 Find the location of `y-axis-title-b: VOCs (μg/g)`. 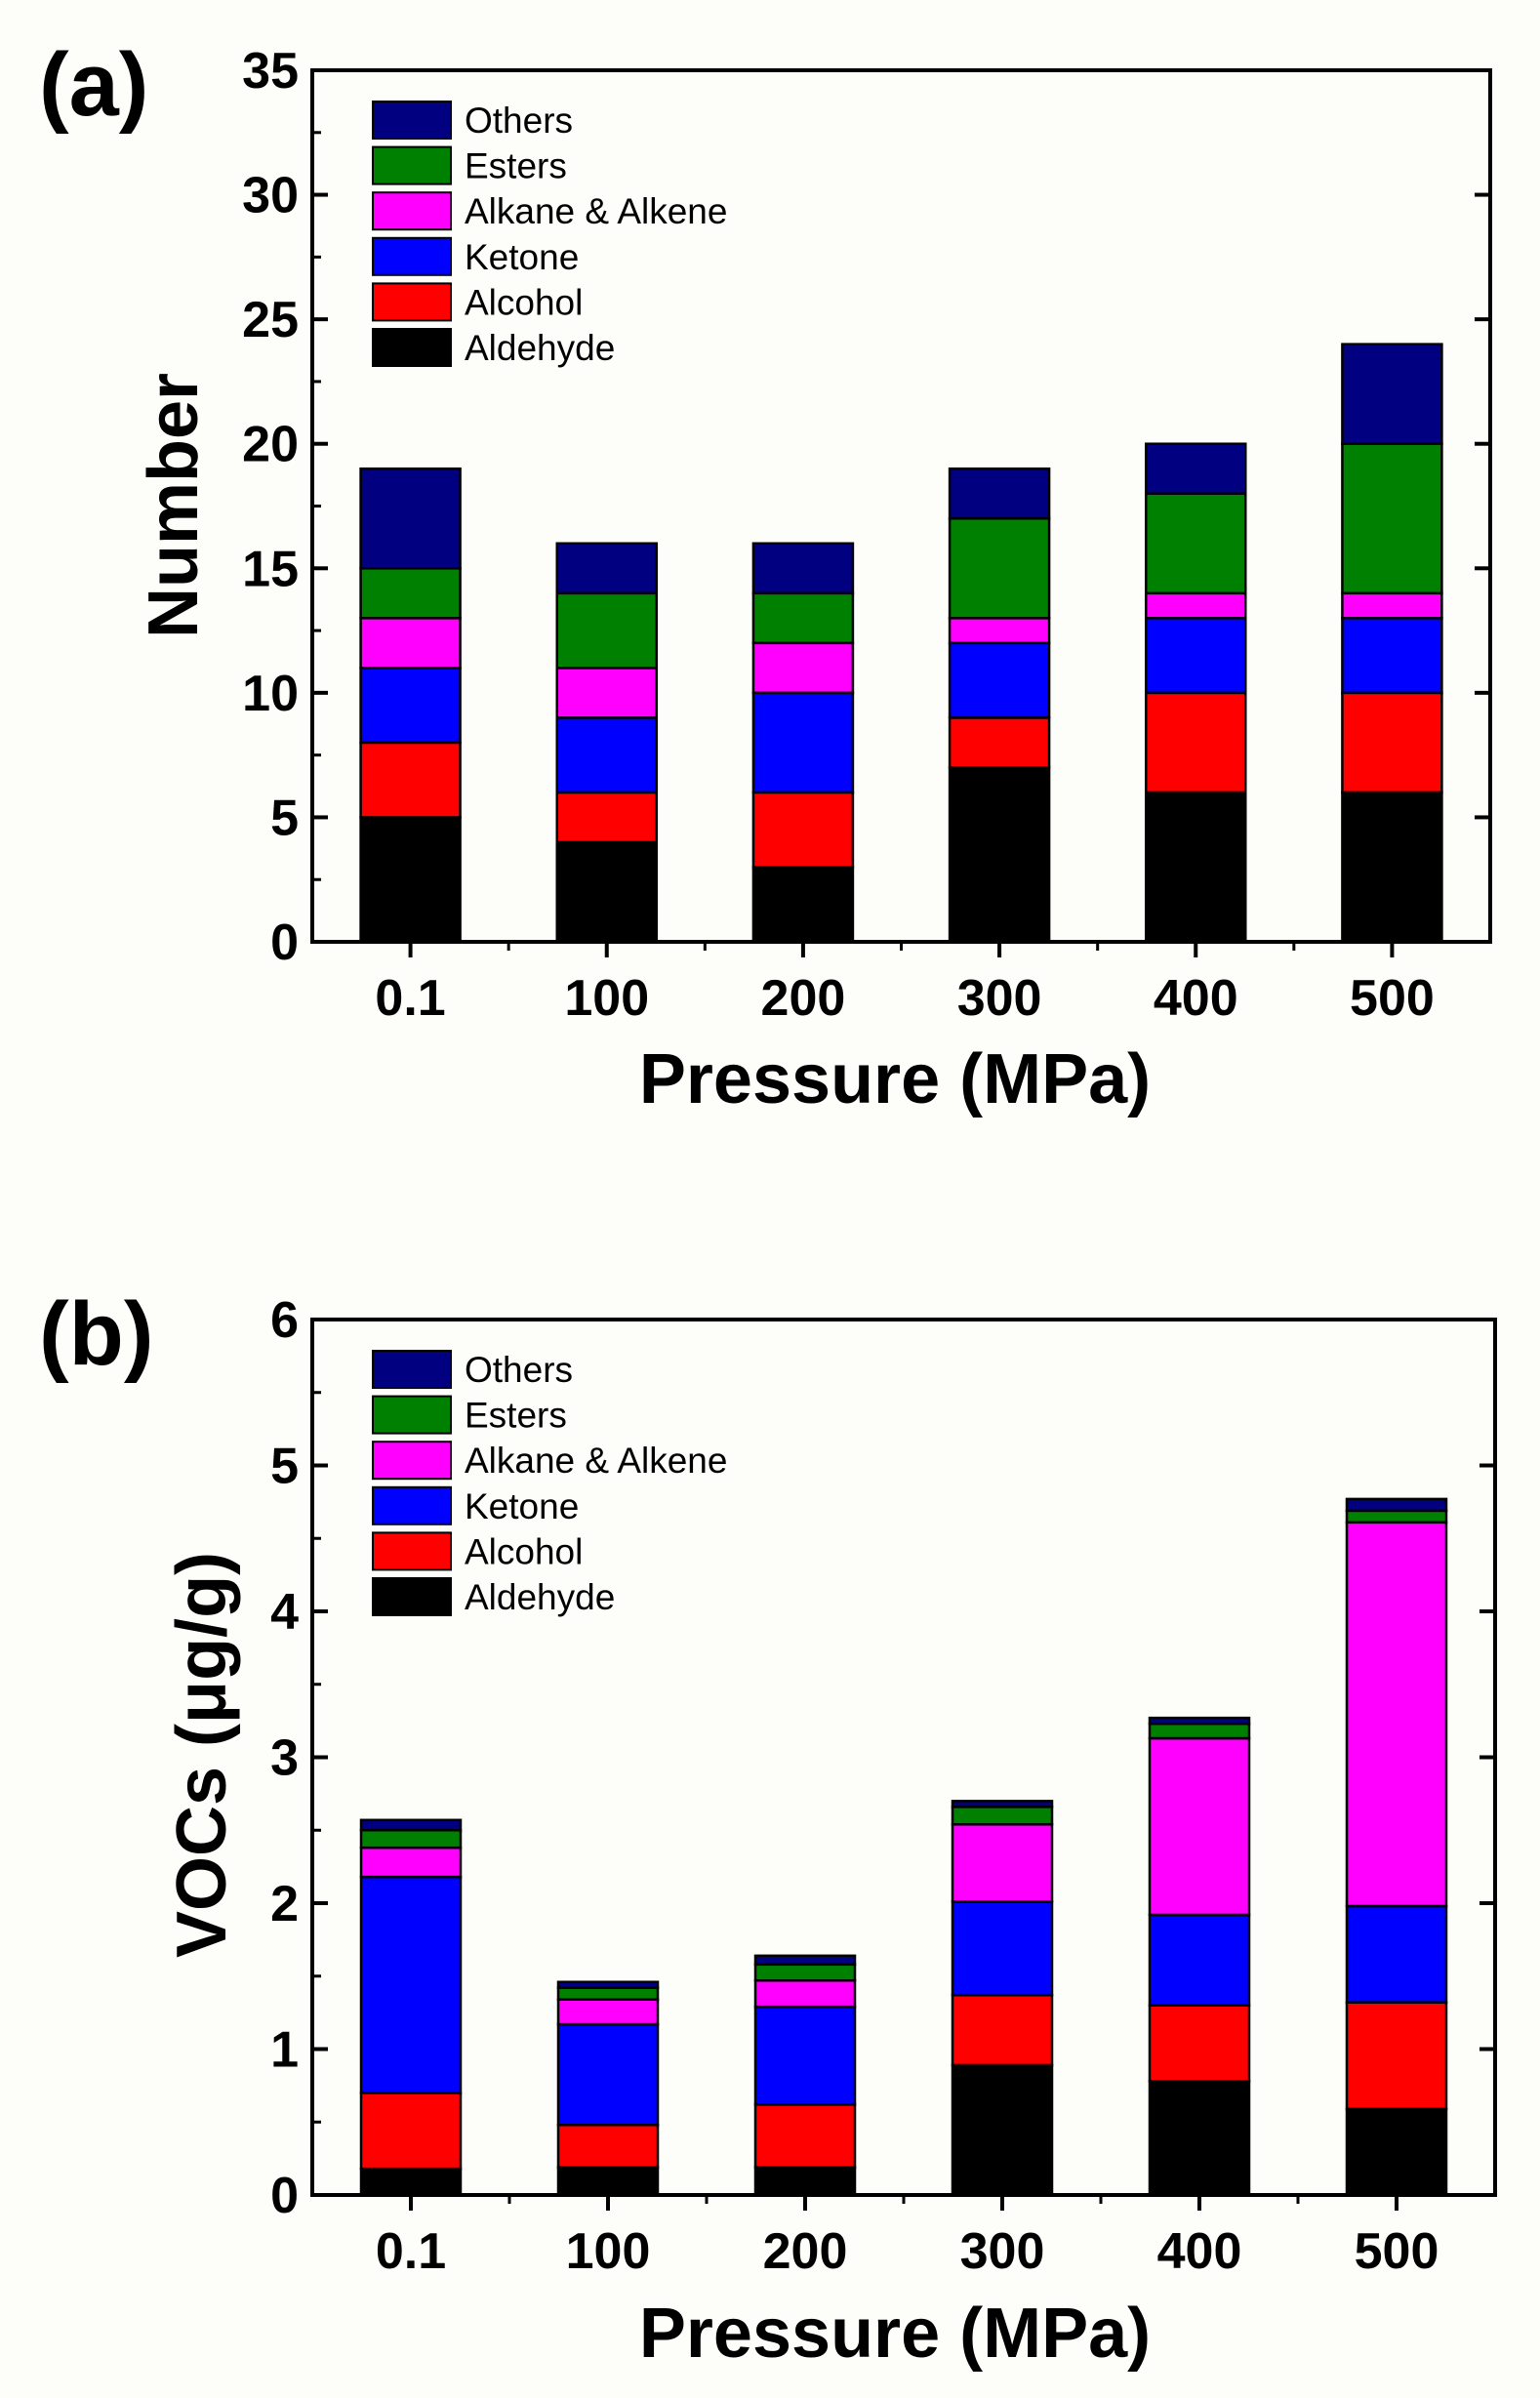

y-axis-title-b: VOCs (μg/g) is located at coordinates (202, 1755).